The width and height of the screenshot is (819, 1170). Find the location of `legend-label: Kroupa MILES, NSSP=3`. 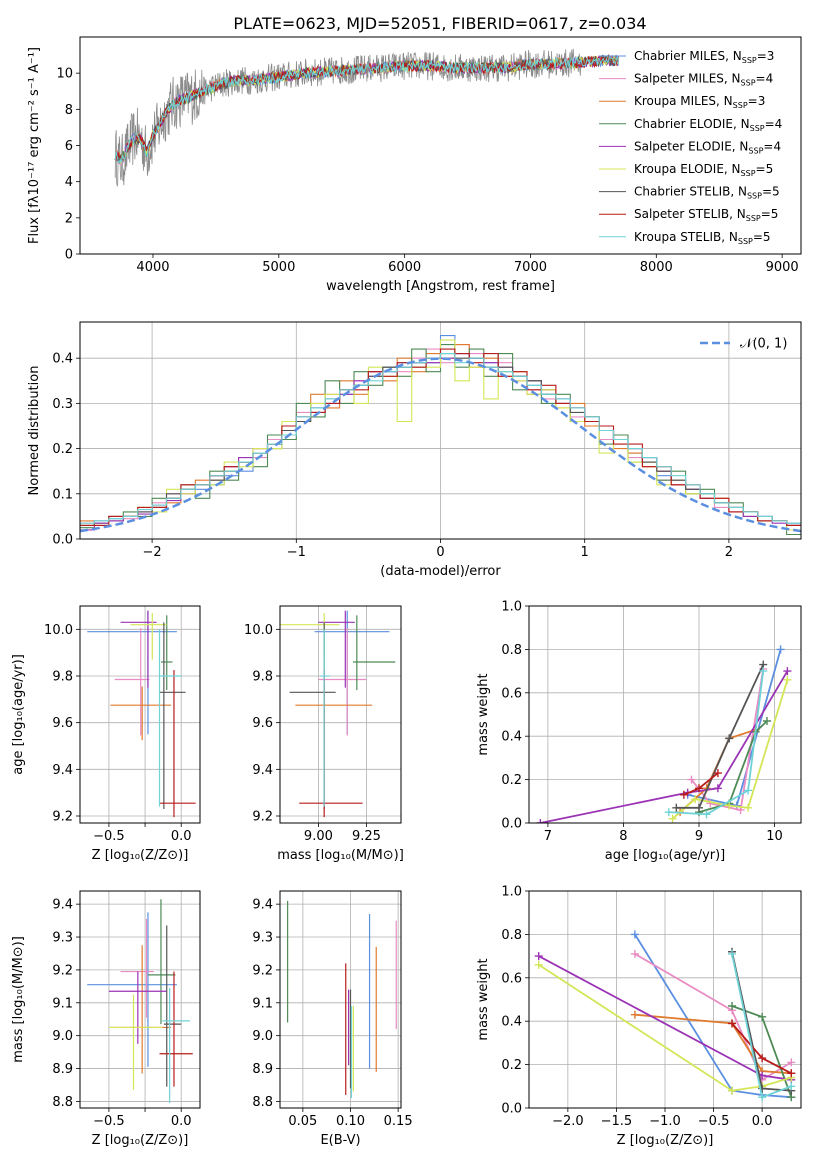

legend-label: Kroupa MILES, NSSP=3 is located at coordinates (699, 102).